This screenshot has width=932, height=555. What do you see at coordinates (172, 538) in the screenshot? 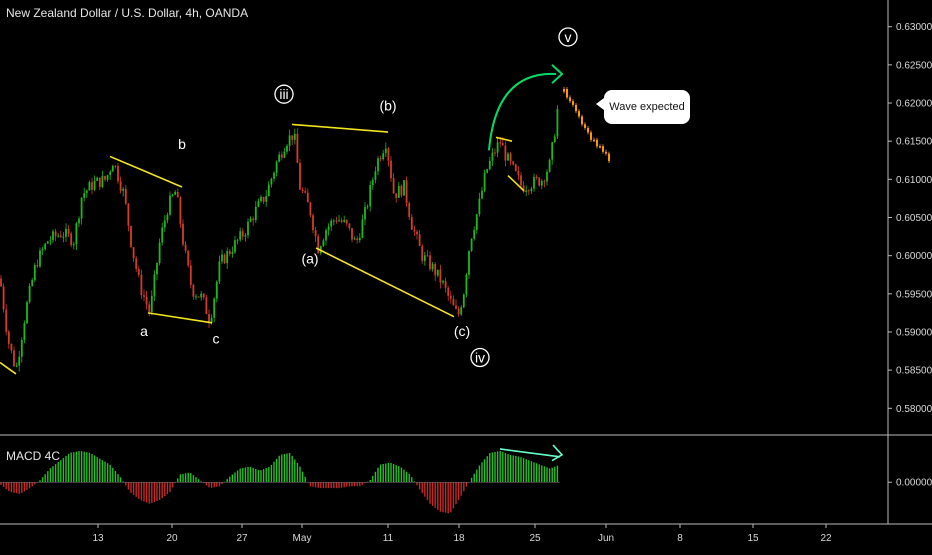
I see `time-tick-label: 20` at bounding box center [172, 538].